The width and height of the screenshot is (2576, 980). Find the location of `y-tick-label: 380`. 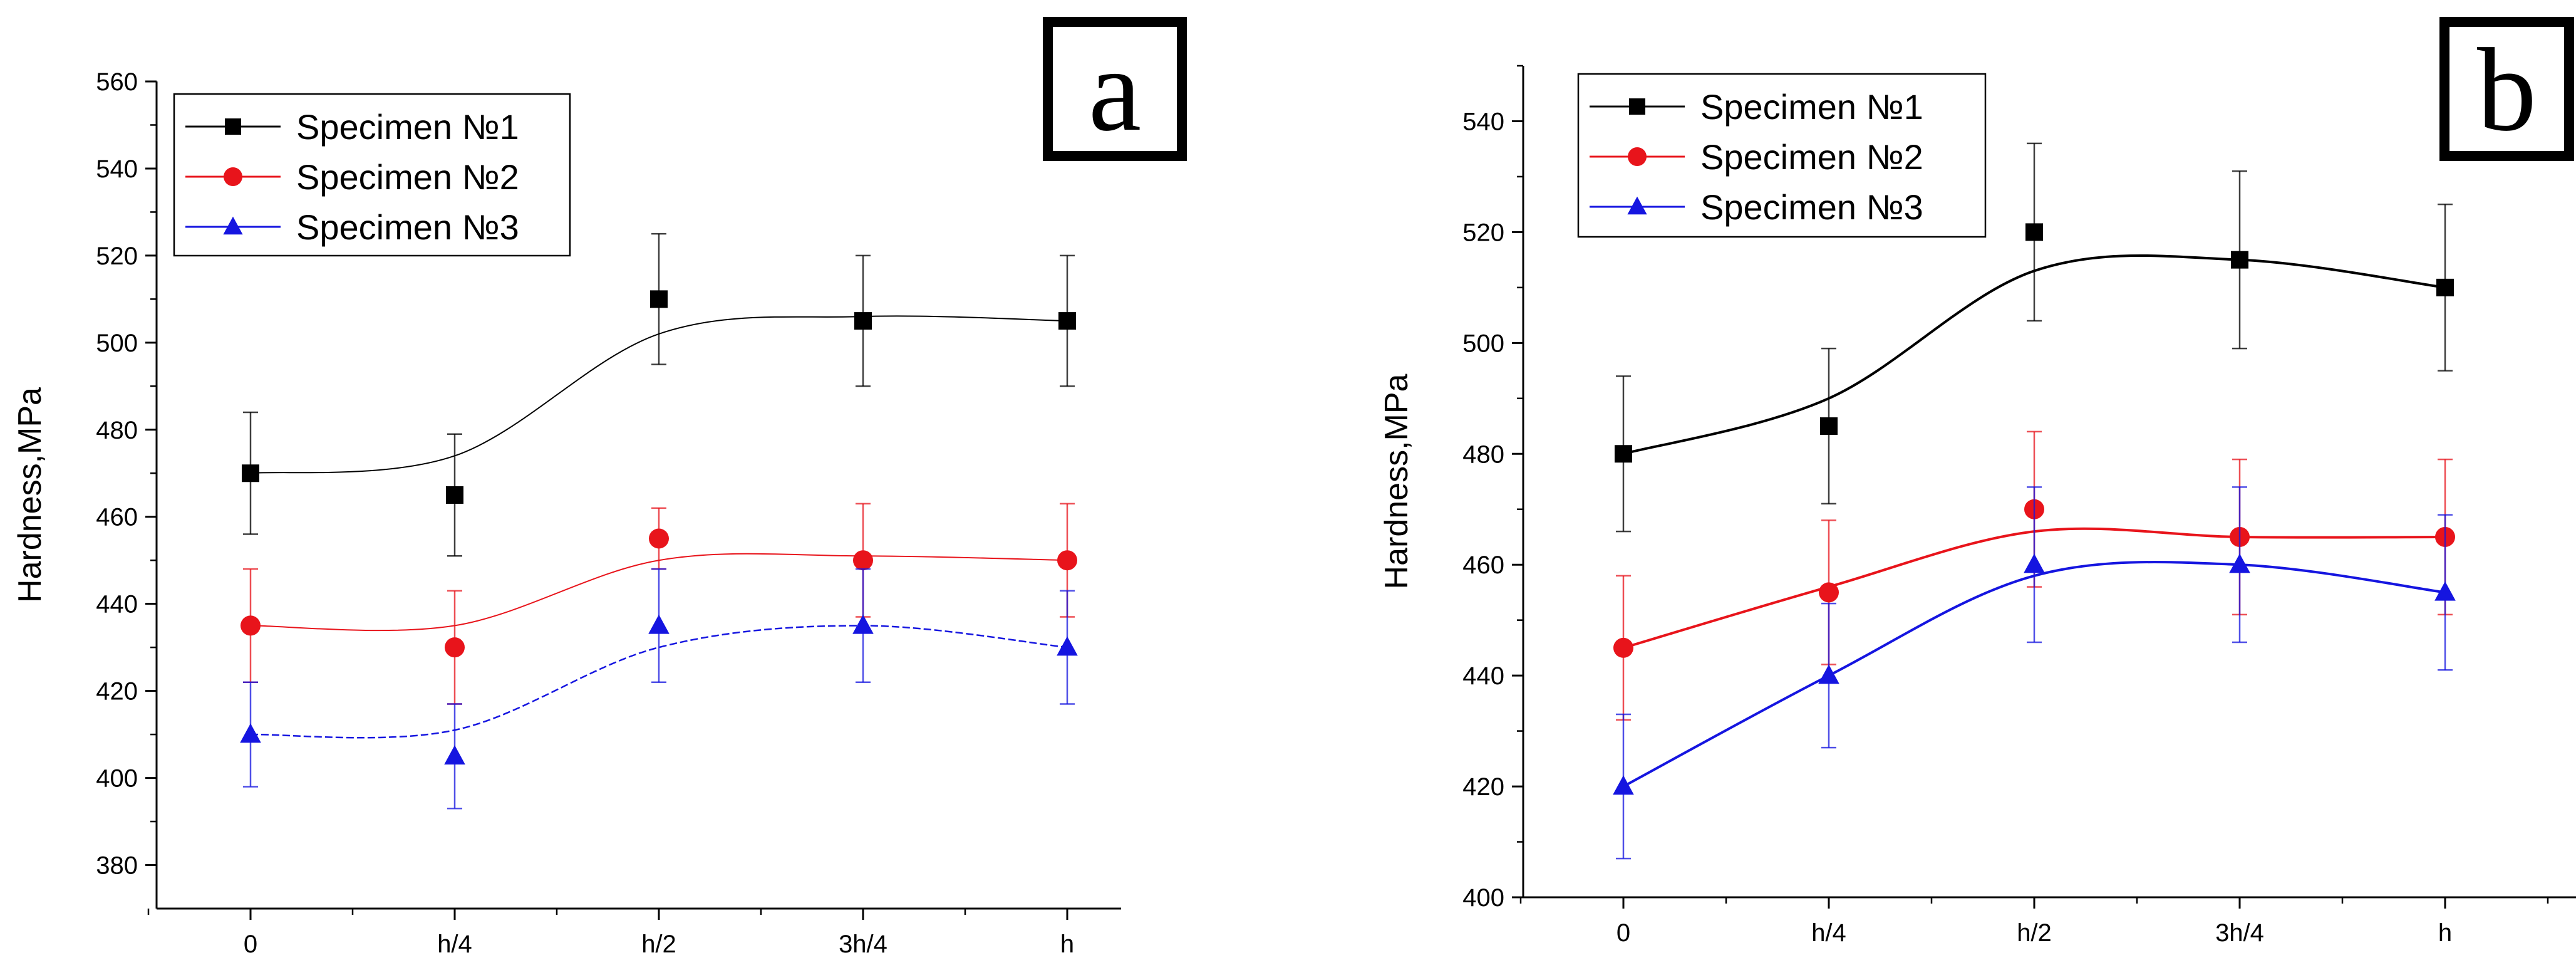

y-tick-label: 380 is located at coordinates (117, 866).